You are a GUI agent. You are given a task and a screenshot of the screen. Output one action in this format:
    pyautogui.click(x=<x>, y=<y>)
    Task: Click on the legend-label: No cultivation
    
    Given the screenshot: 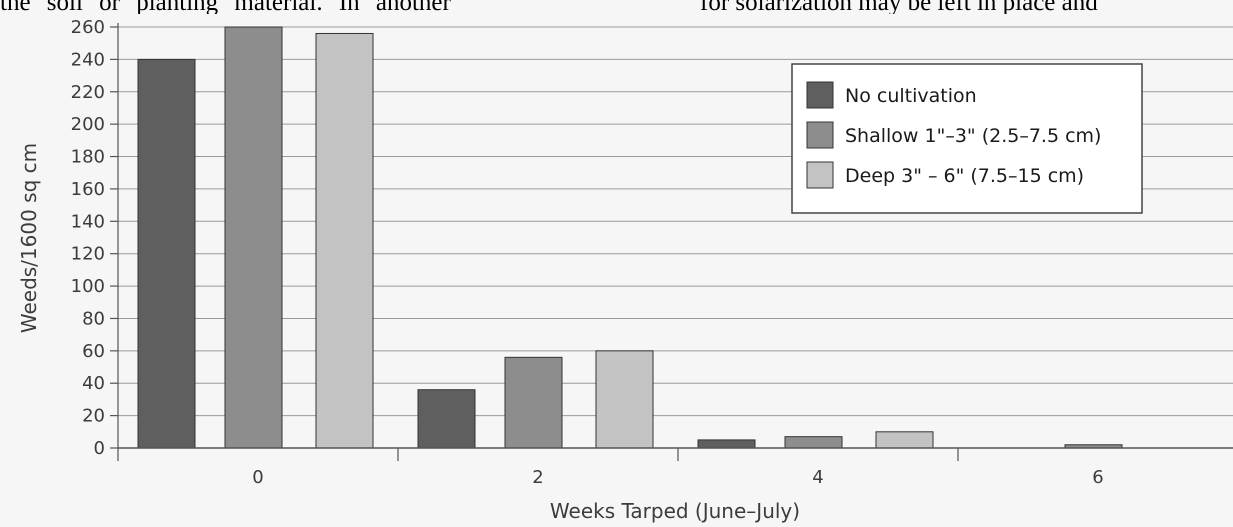 What is the action you would take?
    pyautogui.click(x=911, y=96)
    